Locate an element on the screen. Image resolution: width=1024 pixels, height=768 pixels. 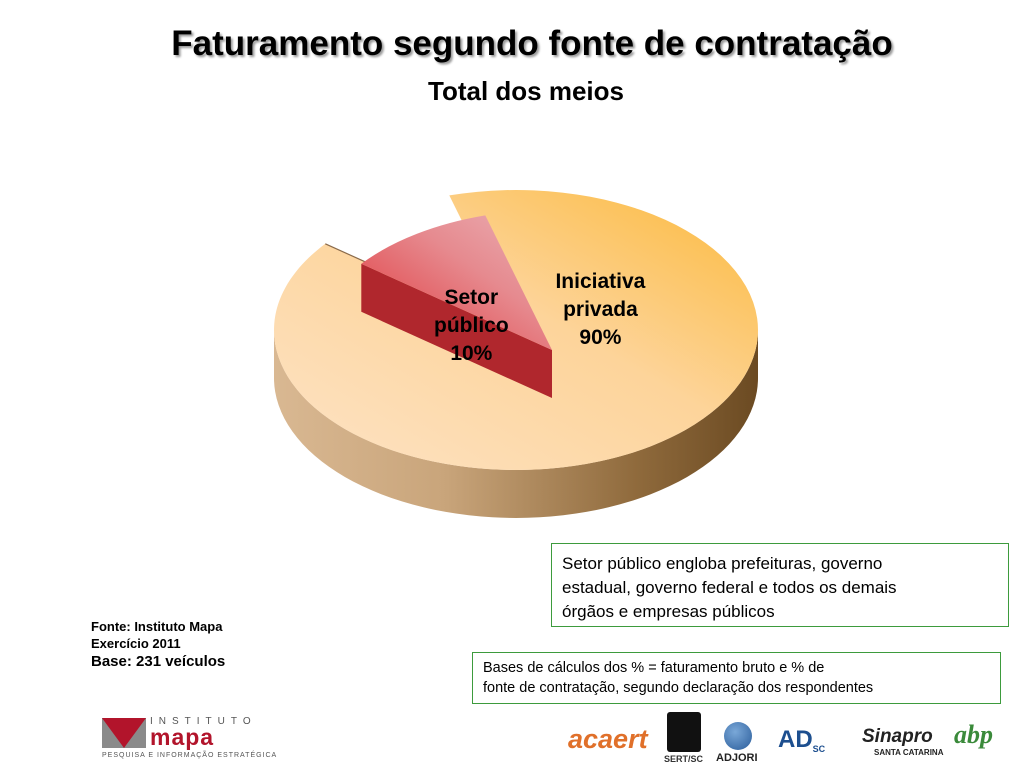
sert-text: SERT/SC is located at coordinates (684, 759).